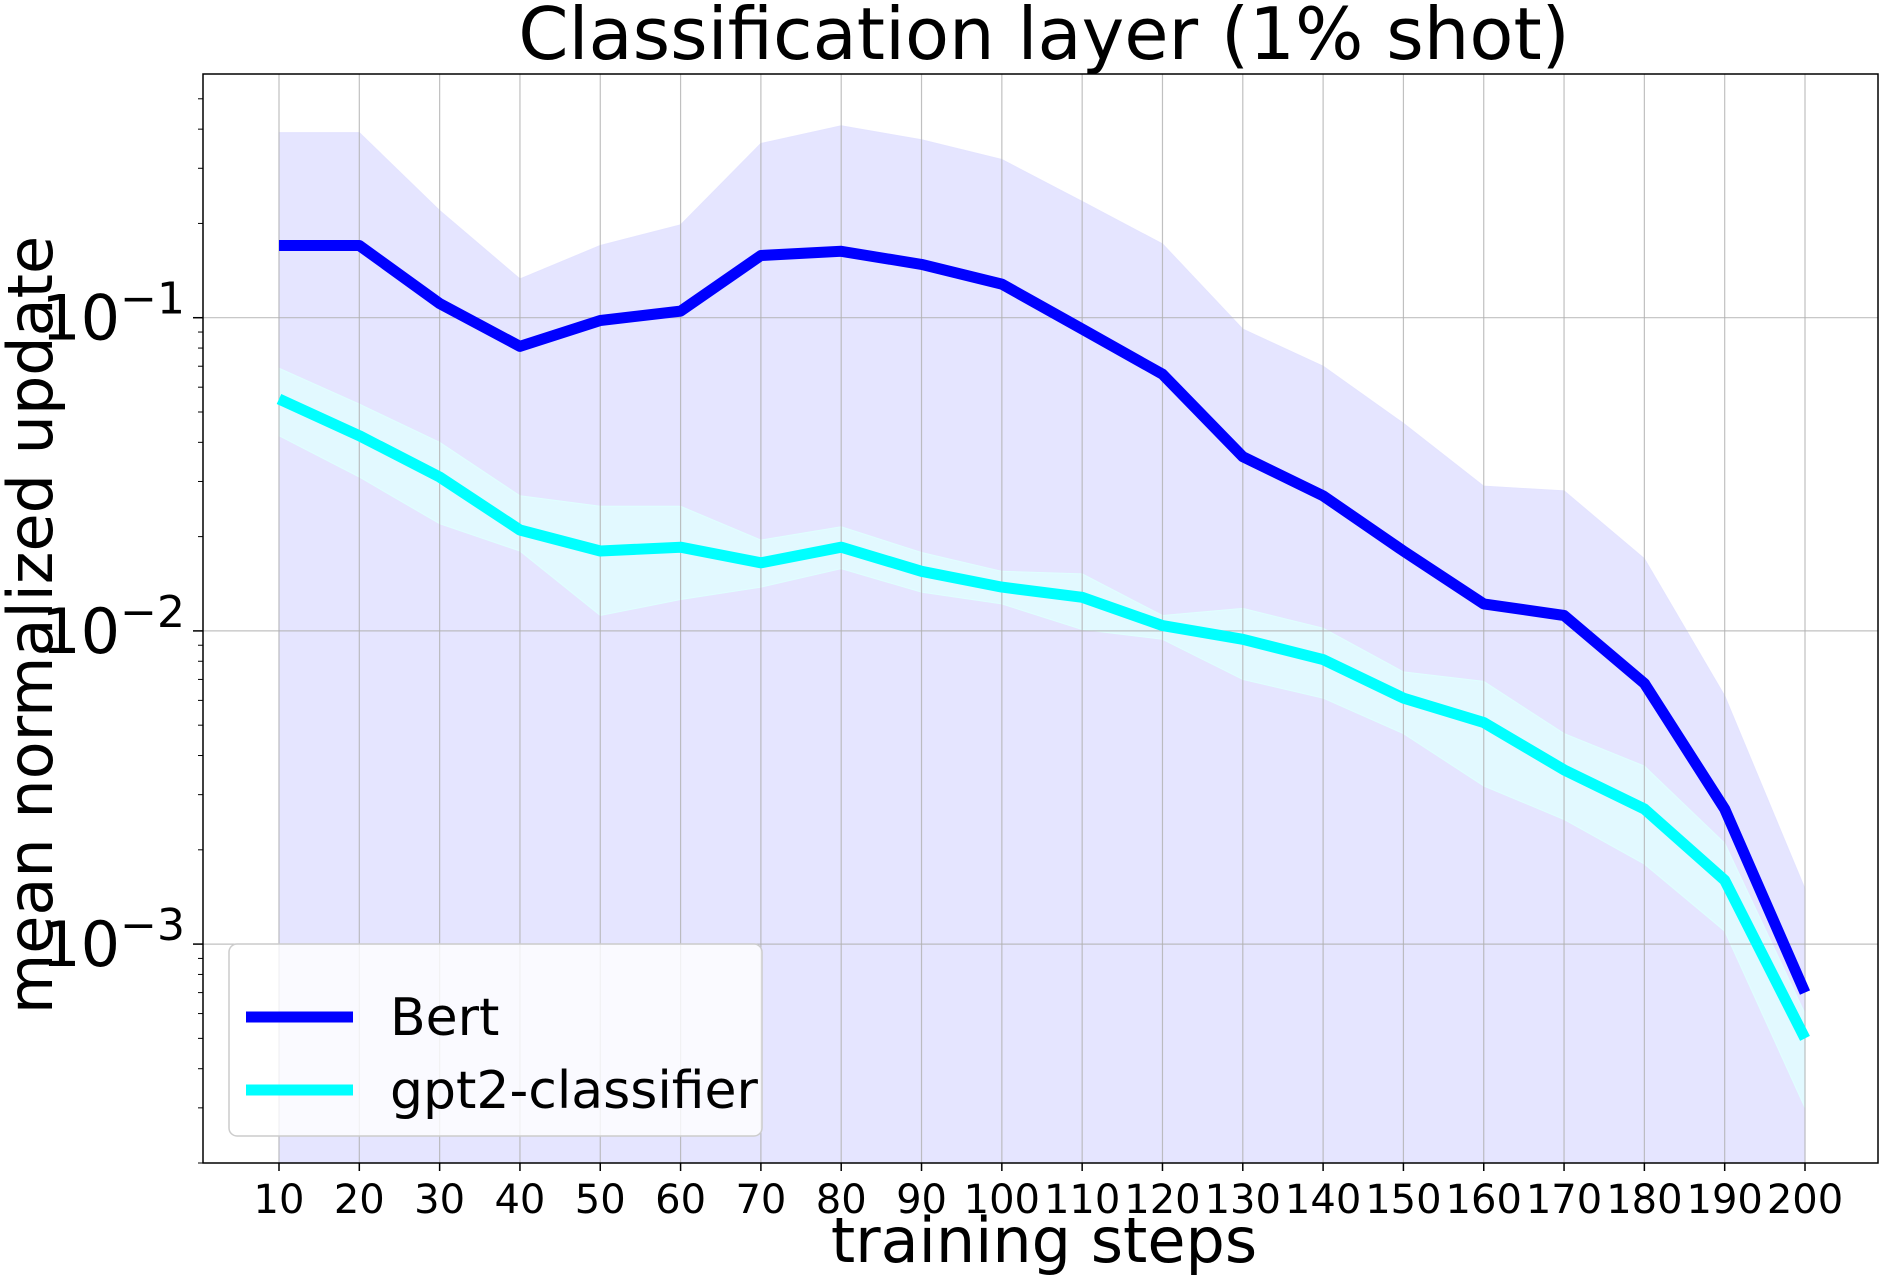  Describe the element at coordinates (1002, 1200) in the screenshot. I see `x-tick-label: 100` at that location.